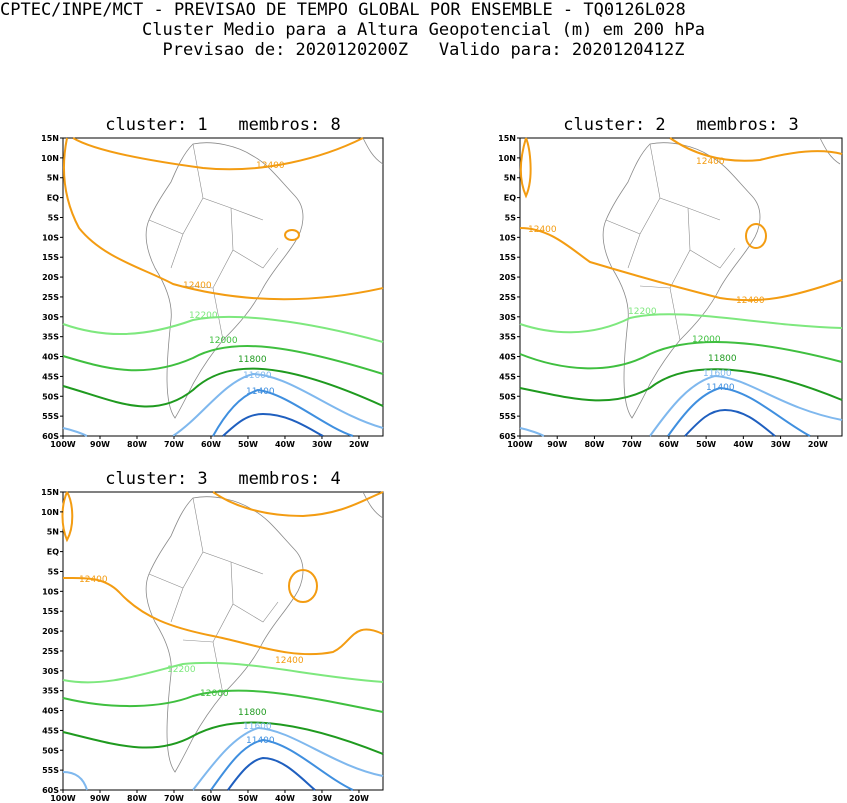  Describe the element at coordinates (54, 571) in the screenshot. I see `lat-tick-label: 5S` at that location.